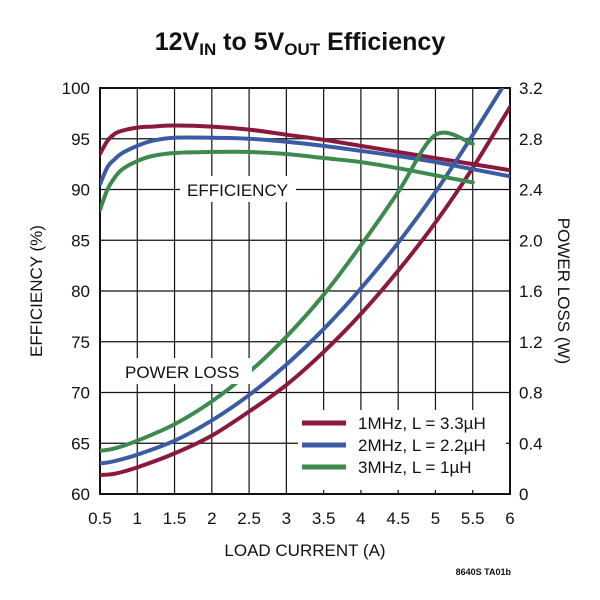 The height and width of the screenshot is (600, 600). Describe the element at coordinates (80, 240) in the screenshot. I see `y-left-tick-label: 85` at that location.